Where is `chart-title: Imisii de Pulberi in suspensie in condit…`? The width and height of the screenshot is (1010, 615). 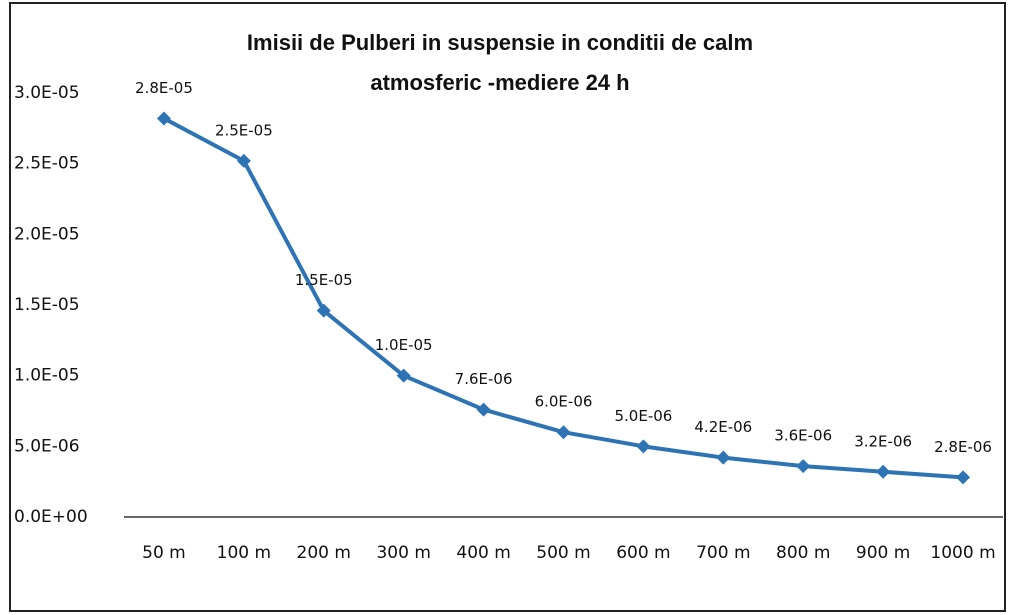 chart-title: Imisii de Pulberi in suspensie in condit… is located at coordinates (500, 42).